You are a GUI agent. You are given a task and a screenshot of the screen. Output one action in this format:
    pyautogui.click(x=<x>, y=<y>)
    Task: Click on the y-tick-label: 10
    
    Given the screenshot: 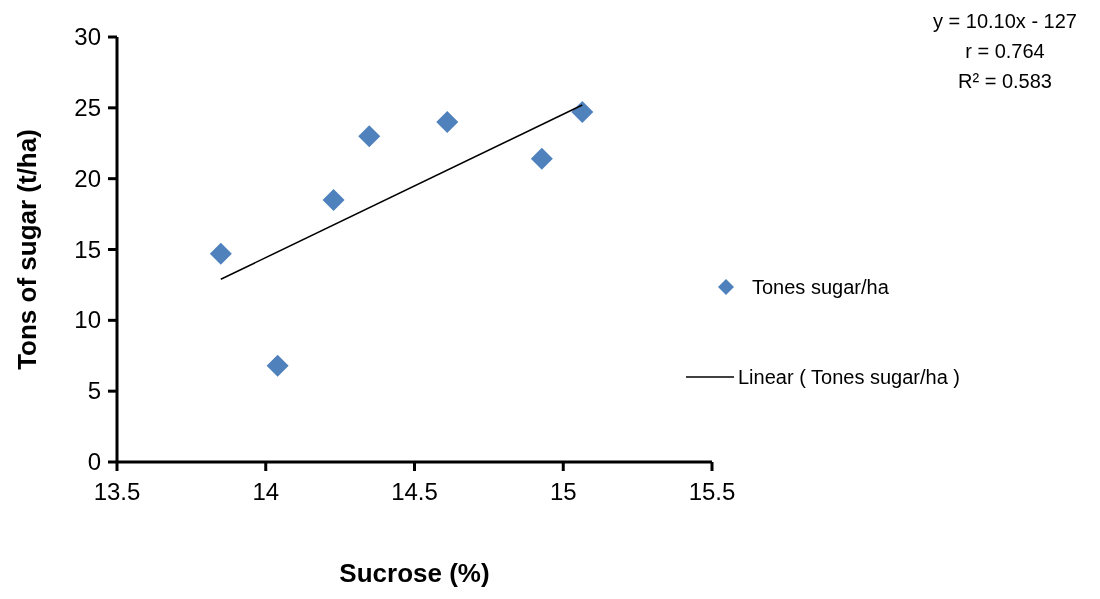 What is the action you would take?
    pyautogui.click(x=87, y=320)
    